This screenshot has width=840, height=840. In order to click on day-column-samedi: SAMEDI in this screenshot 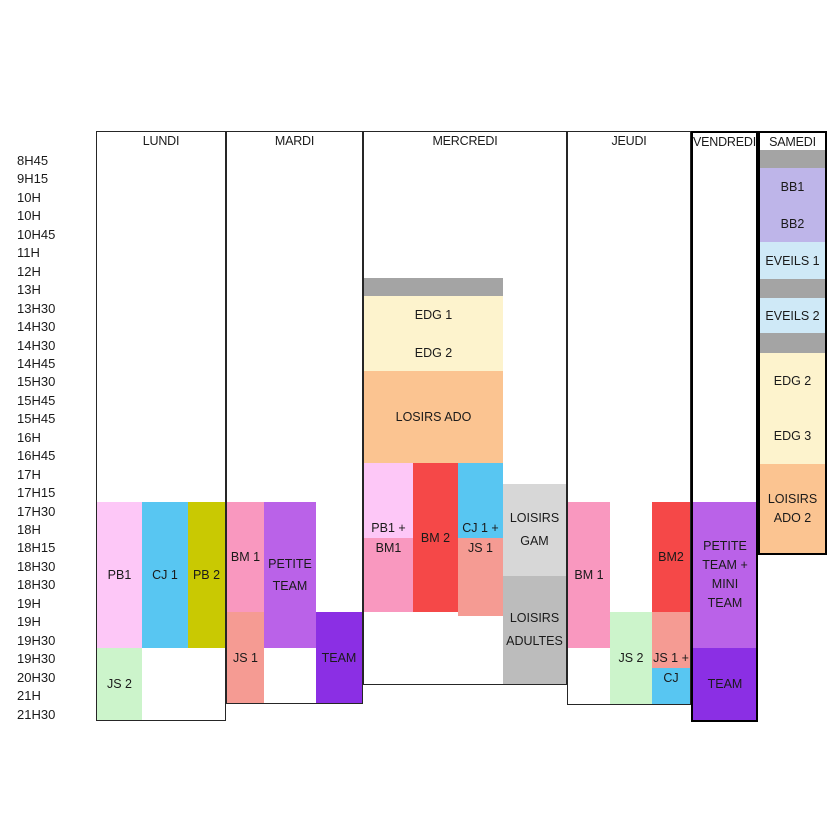, I will do `click(792, 343)`.